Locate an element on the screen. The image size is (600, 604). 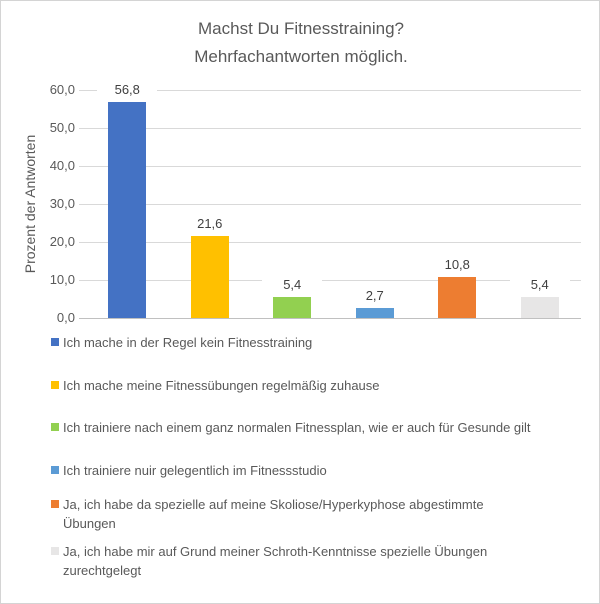
chart-title-line-1: Machst Du Fitnesstraining? is located at coordinates (301, 28).